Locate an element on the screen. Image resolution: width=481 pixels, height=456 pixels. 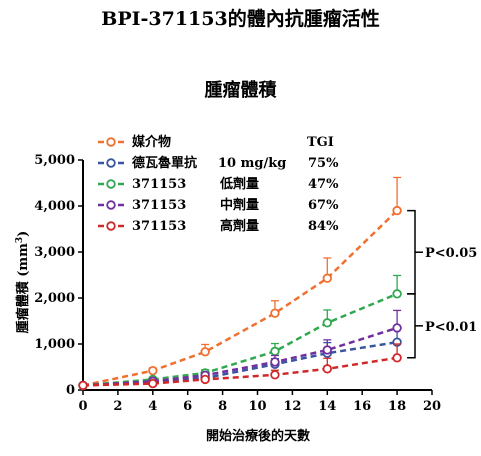
x-tick-label: 2 is located at coordinates (117, 406).